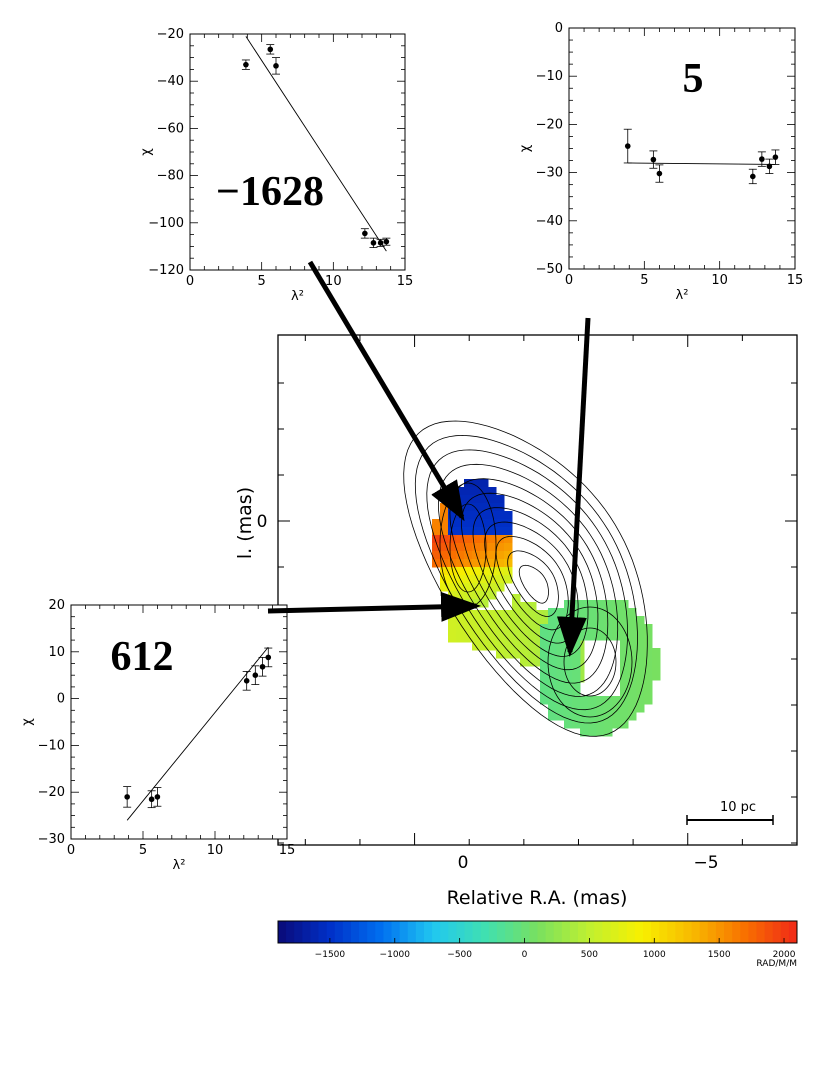 The height and width of the screenshot is (1084, 831). I want to click on colorbar-frame, so click(537, 932).